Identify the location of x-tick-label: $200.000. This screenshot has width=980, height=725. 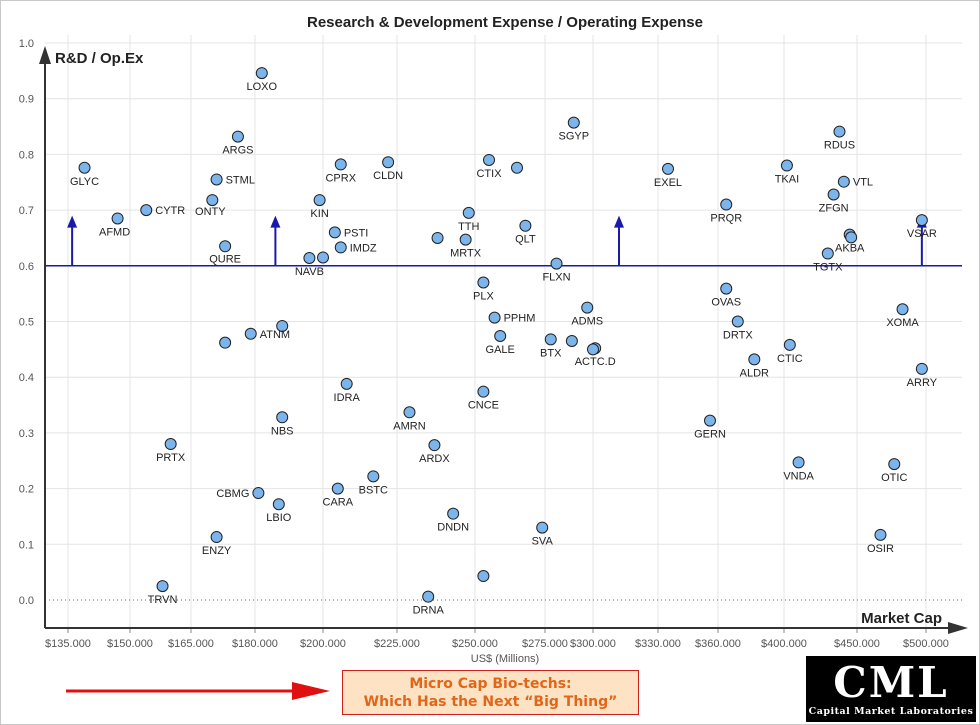
(323, 644).